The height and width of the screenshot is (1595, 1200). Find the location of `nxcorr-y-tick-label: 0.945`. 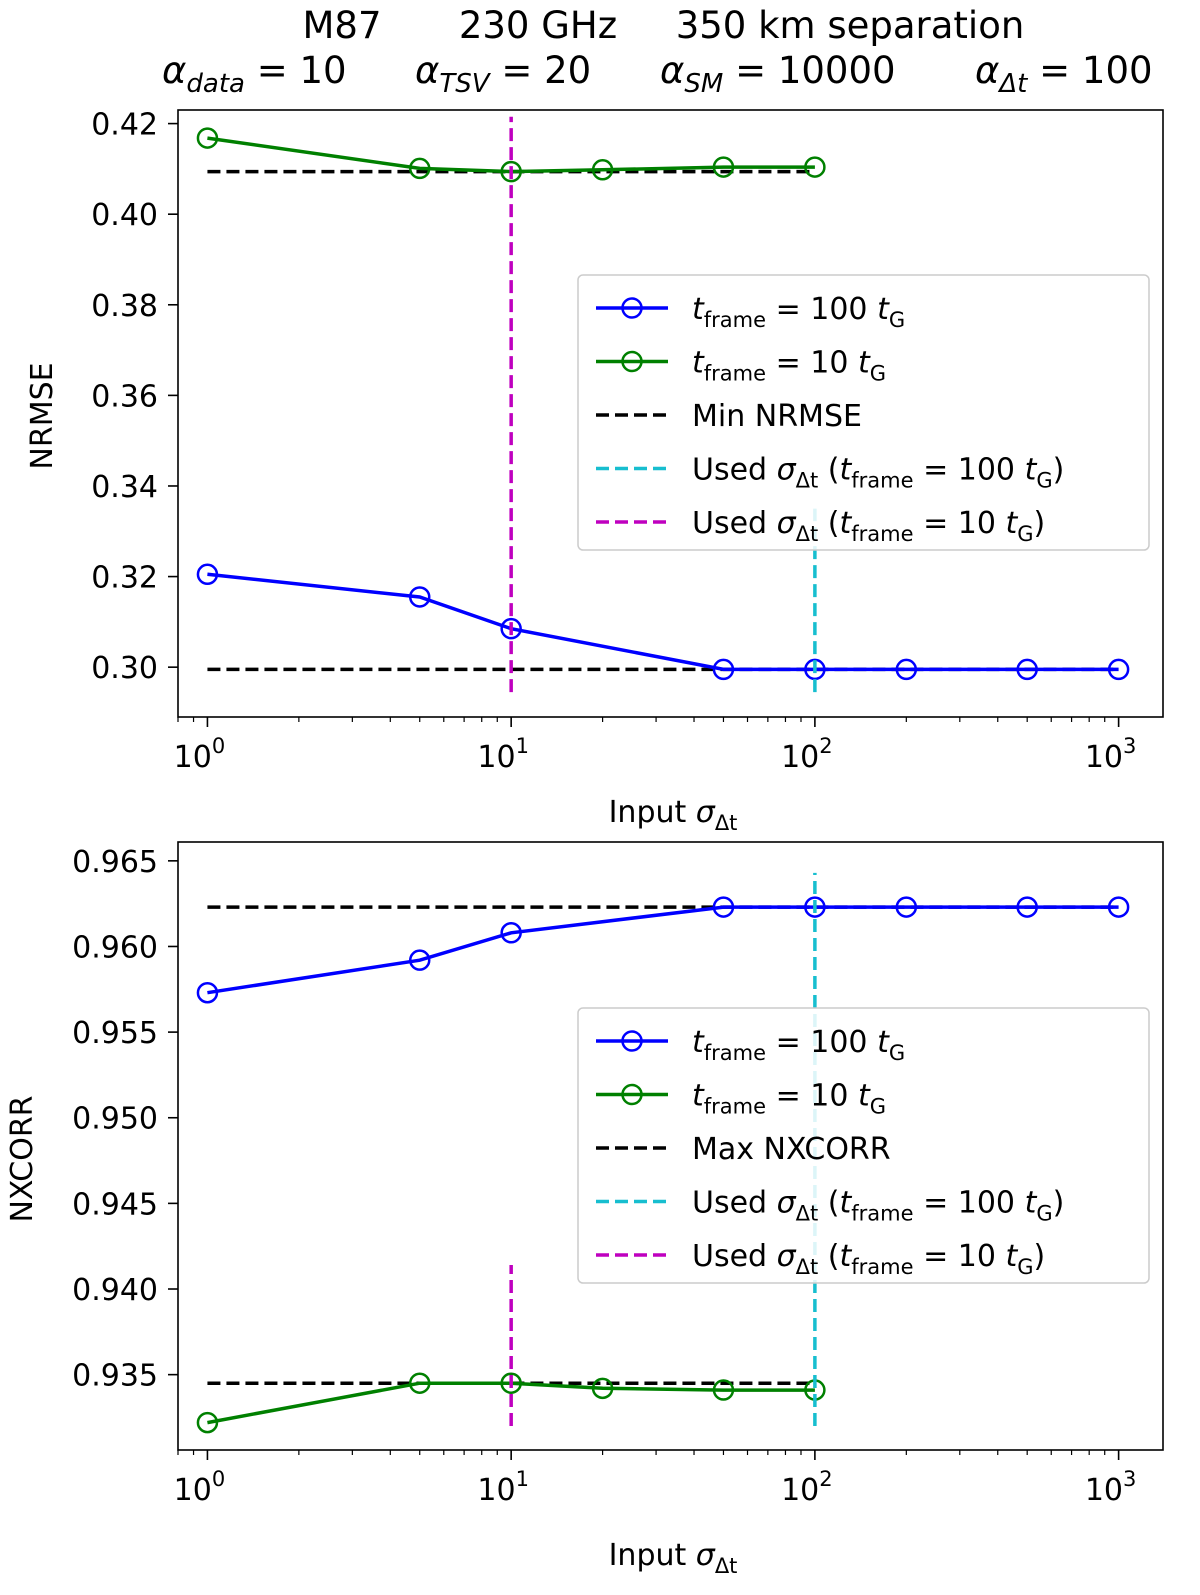

nxcorr-y-tick-label: 0.945 is located at coordinates (115, 1204).